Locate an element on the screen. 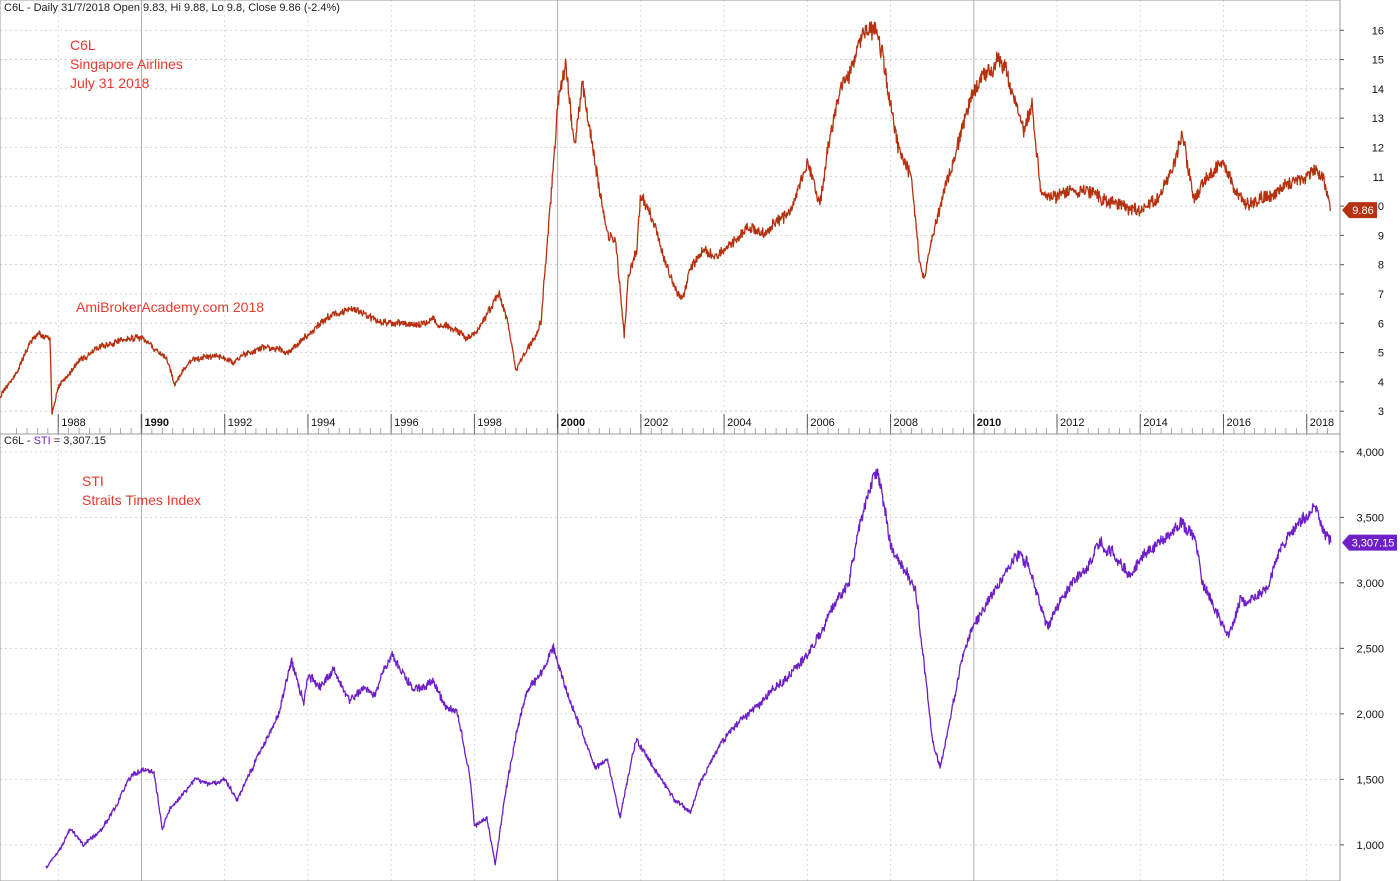  price-last-value-badge-shape is located at coordinates (1359, 210).